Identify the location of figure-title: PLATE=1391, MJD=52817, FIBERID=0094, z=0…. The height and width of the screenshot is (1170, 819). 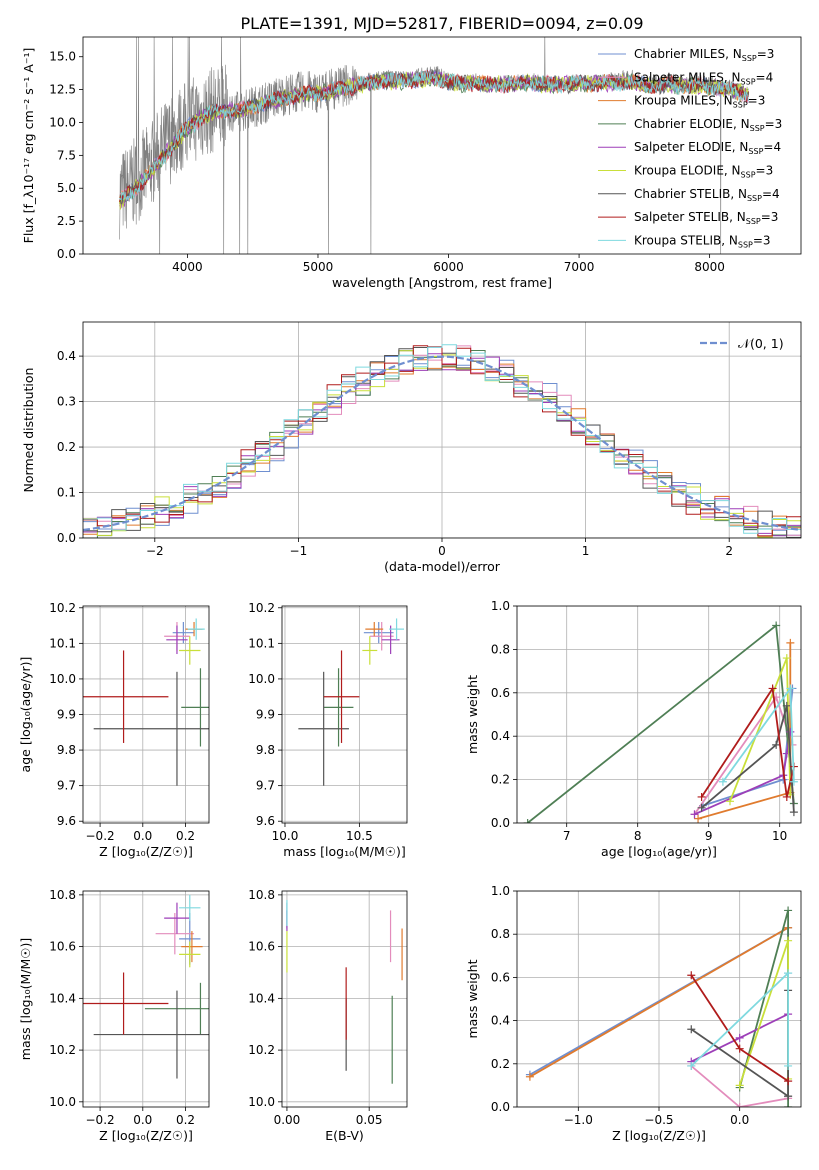
(441, 23).